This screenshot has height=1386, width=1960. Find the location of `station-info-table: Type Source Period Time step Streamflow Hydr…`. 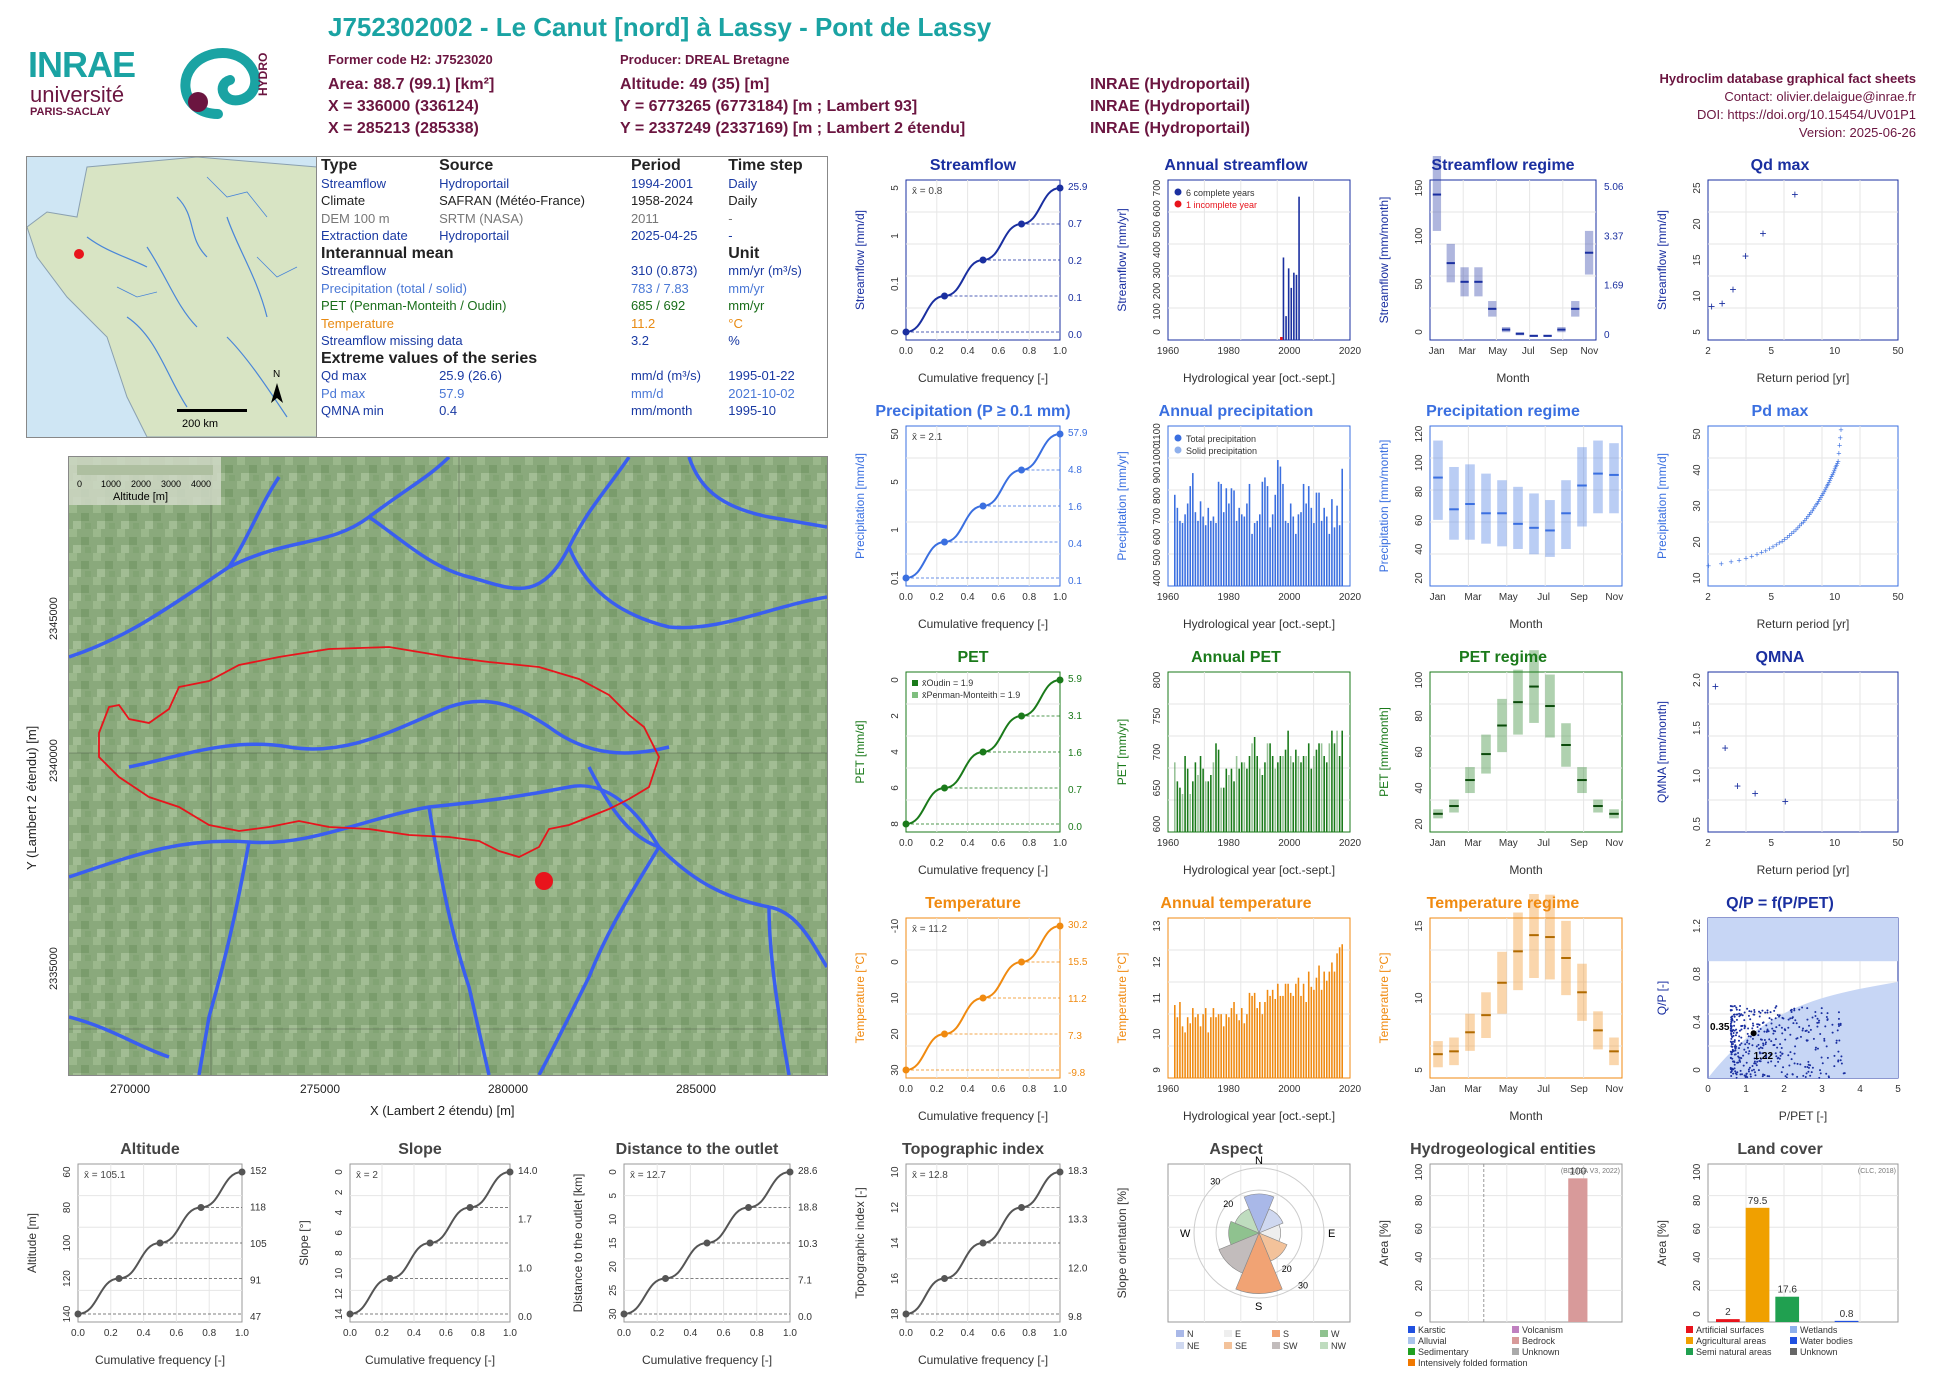

station-info-table: Type Source Period Time step Streamflow Hydr… is located at coordinates (572, 297).